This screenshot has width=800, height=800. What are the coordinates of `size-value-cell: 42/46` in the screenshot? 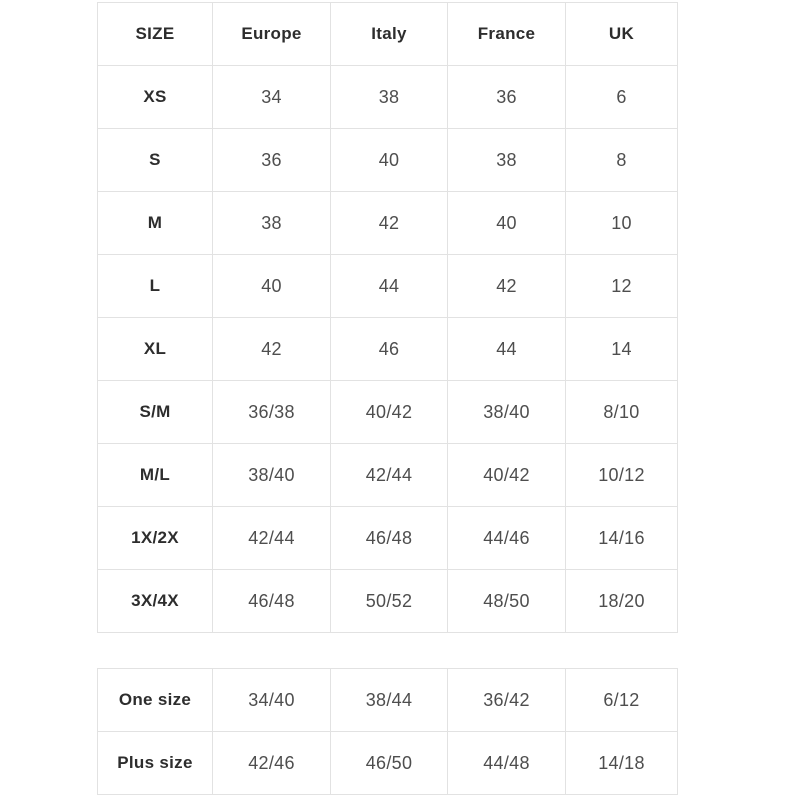 It's located at (271, 763).